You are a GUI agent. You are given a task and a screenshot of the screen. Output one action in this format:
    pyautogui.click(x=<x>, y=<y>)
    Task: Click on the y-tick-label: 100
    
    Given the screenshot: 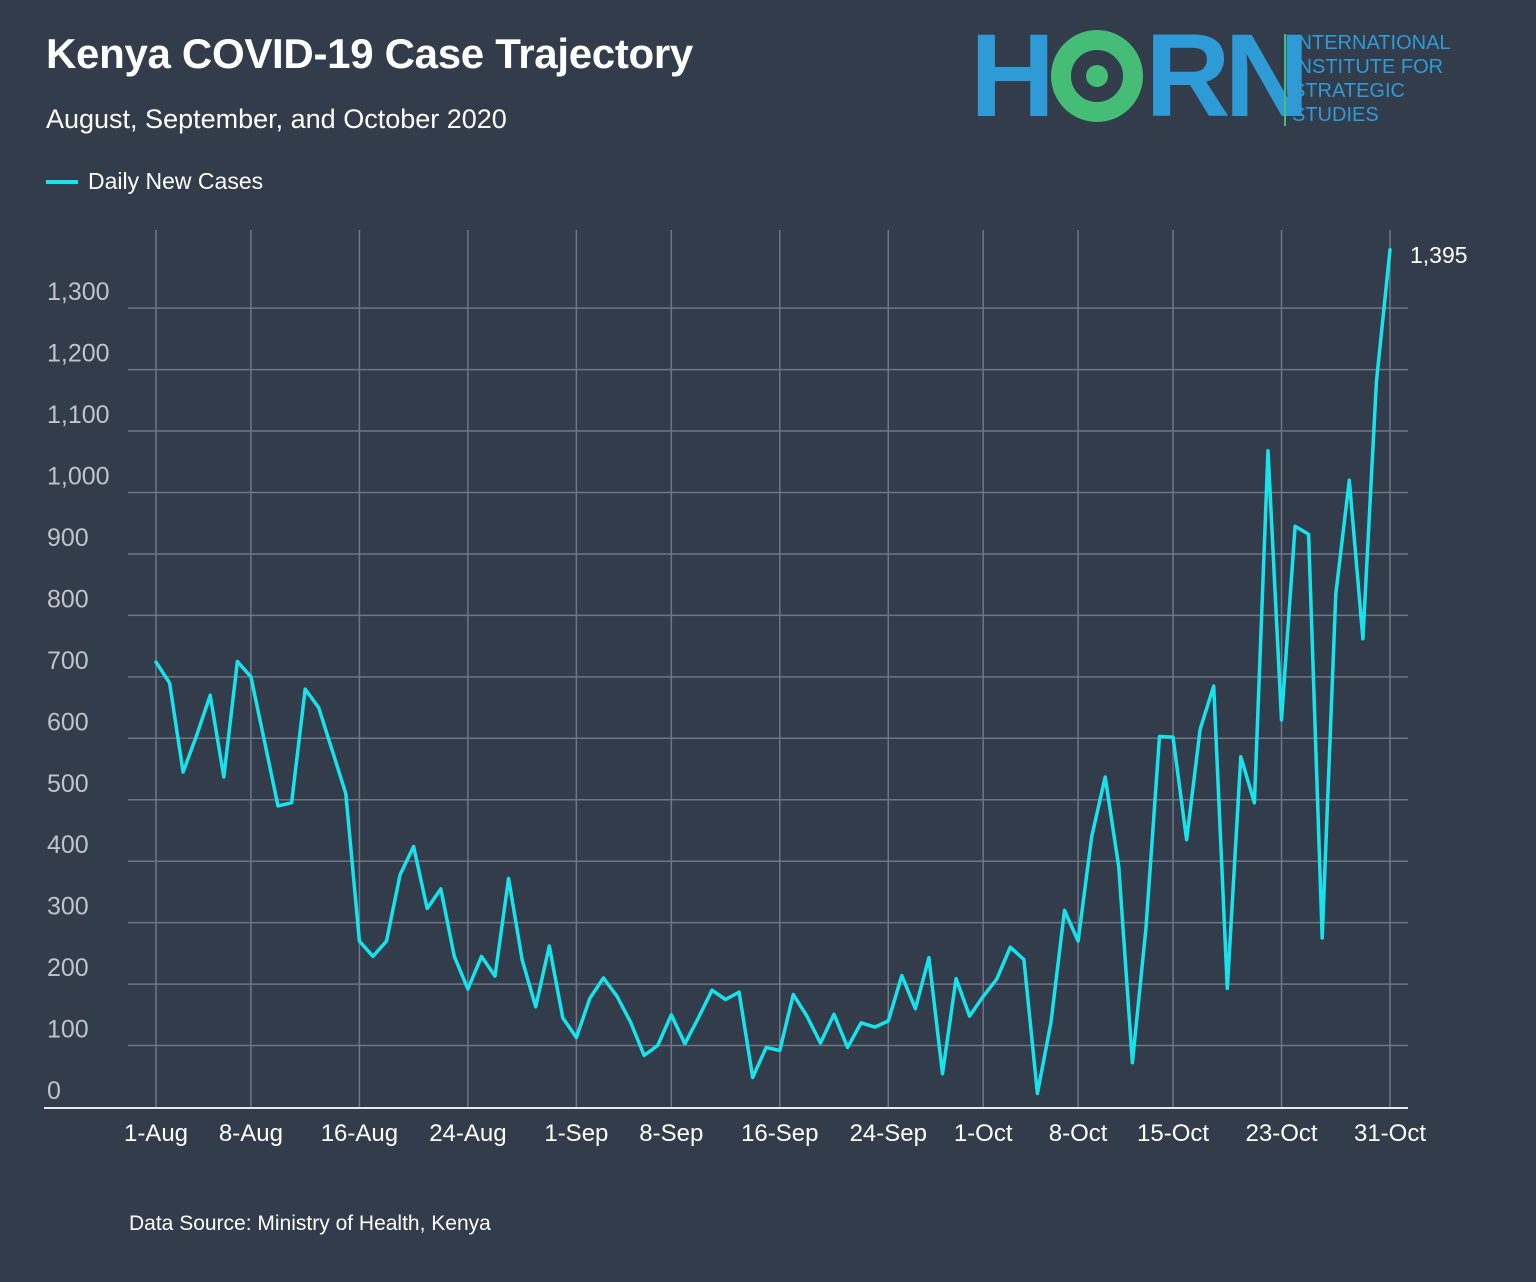 What is the action you would take?
    pyautogui.click(x=68, y=1030)
    